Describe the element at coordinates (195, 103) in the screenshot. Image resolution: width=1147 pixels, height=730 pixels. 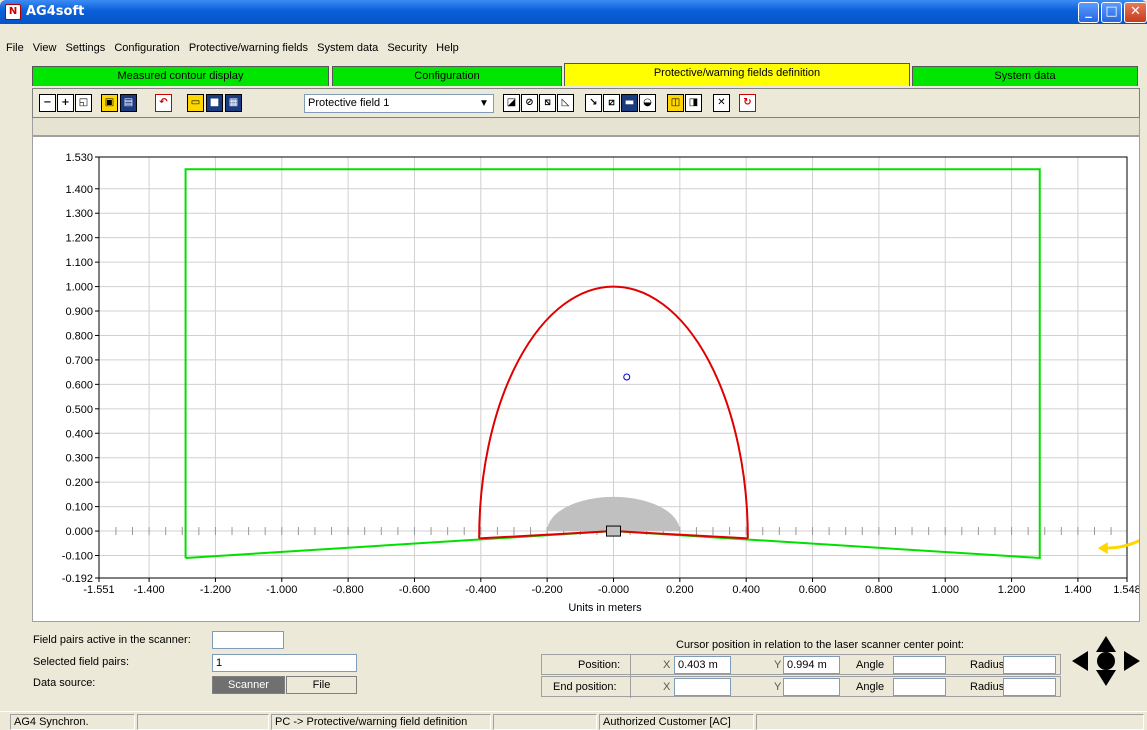
I see `open-file-icon: ▭` at that location.